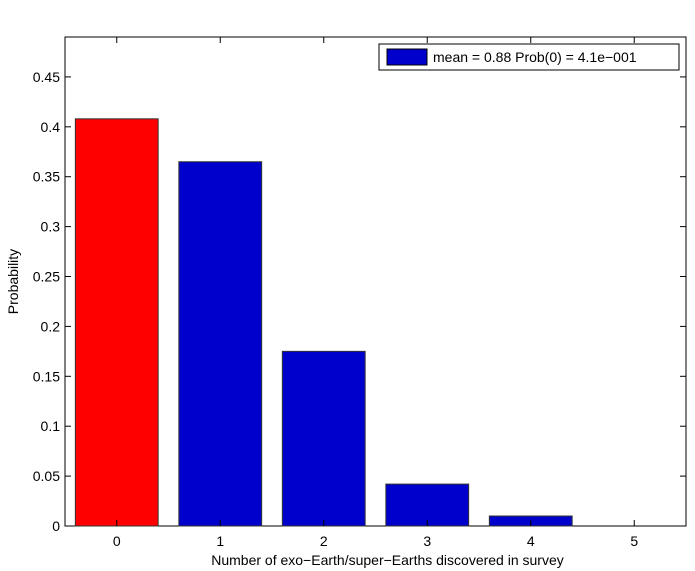 Image resolution: width=695 pixels, height=571 pixels. Describe the element at coordinates (324, 541) in the screenshot. I see `x-tick-label: 2` at that location.